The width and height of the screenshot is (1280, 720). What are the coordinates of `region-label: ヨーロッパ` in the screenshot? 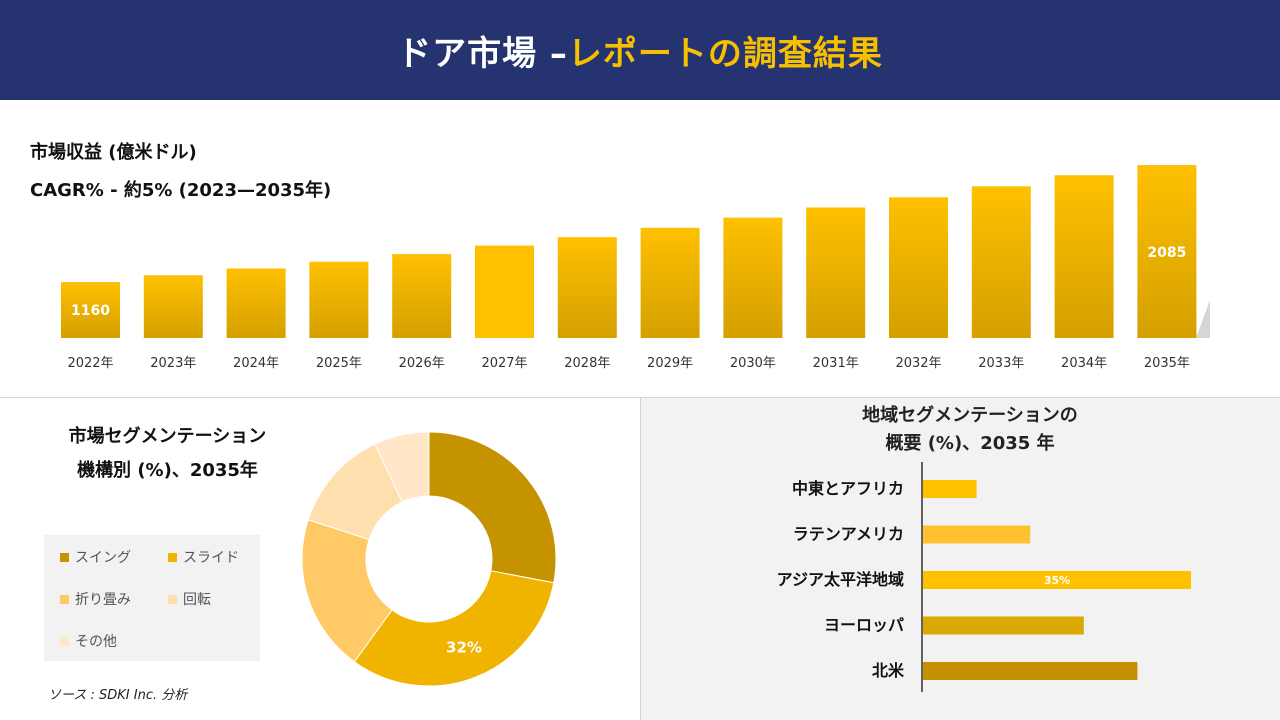 It's located at (864, 625).